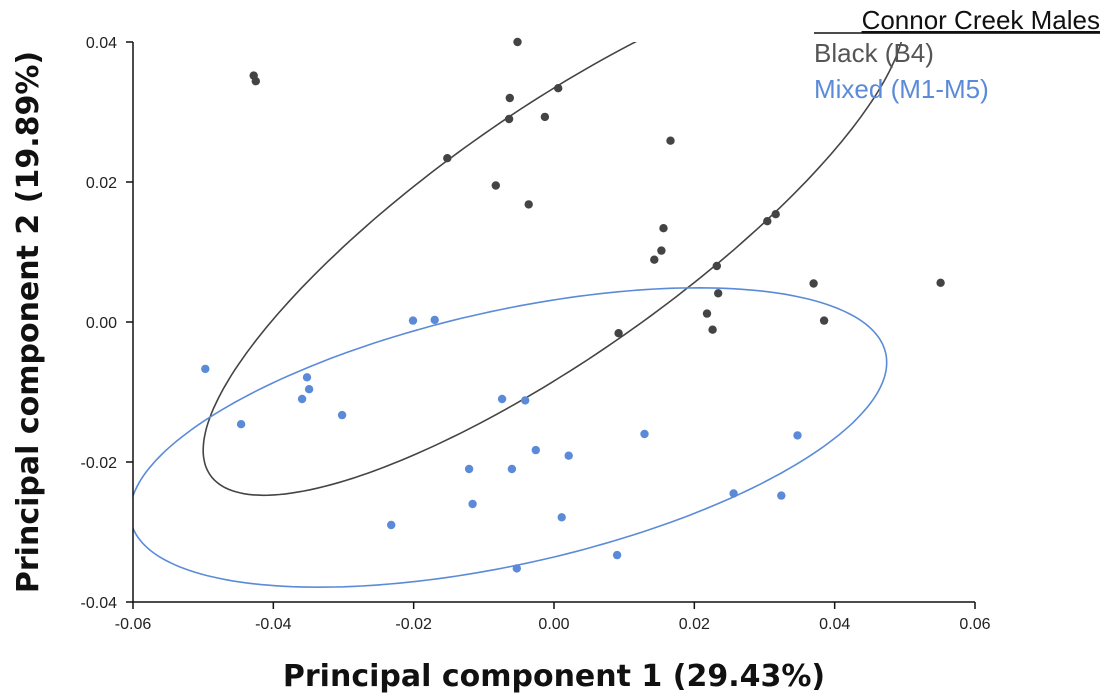 This screenshot has height=696, width=1107. What do you see at coordinates (28, 322) in the screenshot?
I see `y-axis-title: Principal component 2 (19.89%)` at bounding box center [28, 322].